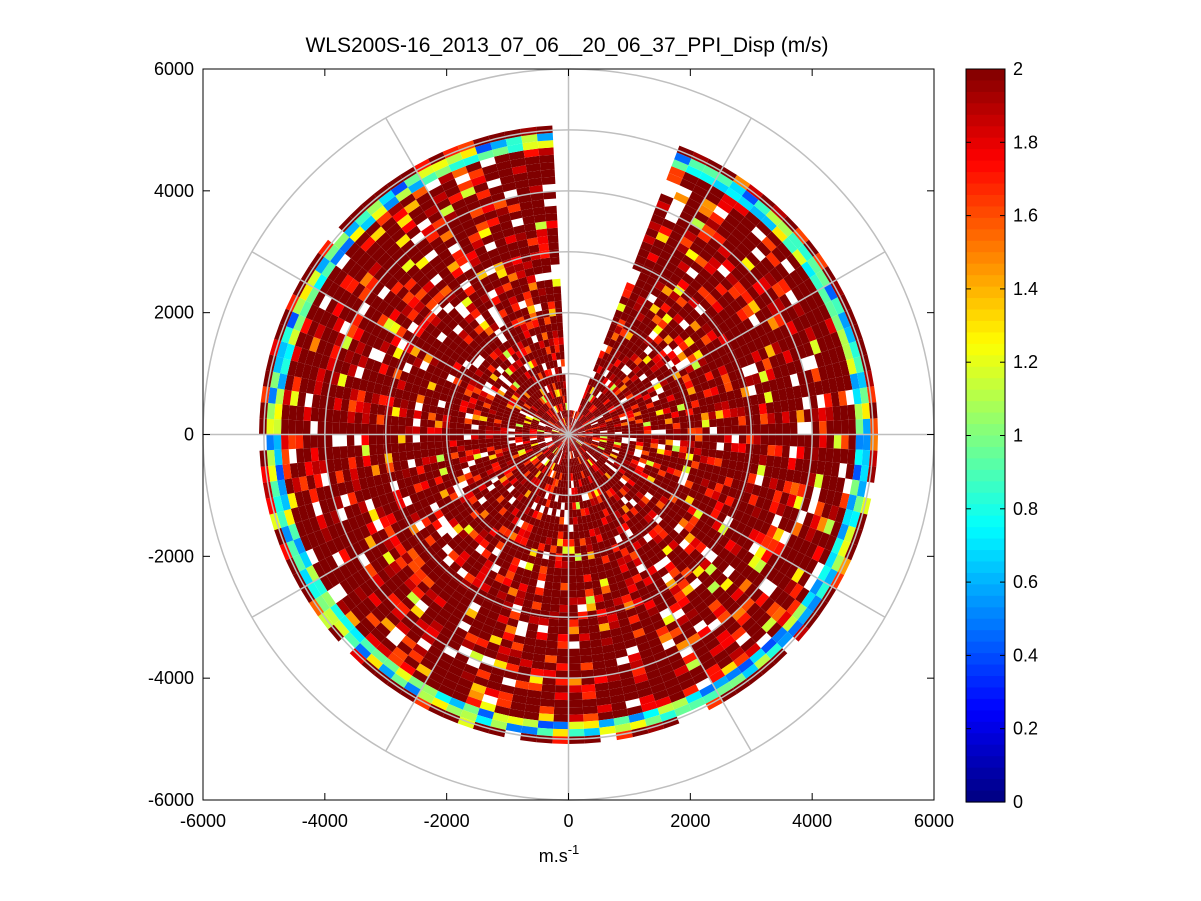  Describe the element at coordinates (659, 593) in the screenshot. I see `polar-grid-spoke` at that location.